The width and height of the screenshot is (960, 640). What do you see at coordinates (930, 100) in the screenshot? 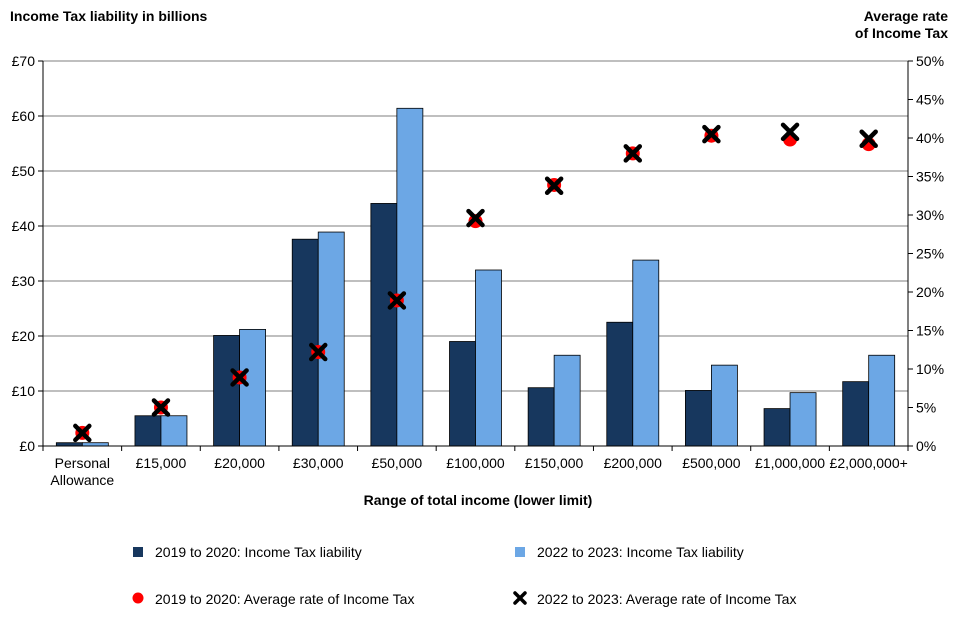
I see `right-tick-label: 45%` at bounding box center [930, 100].